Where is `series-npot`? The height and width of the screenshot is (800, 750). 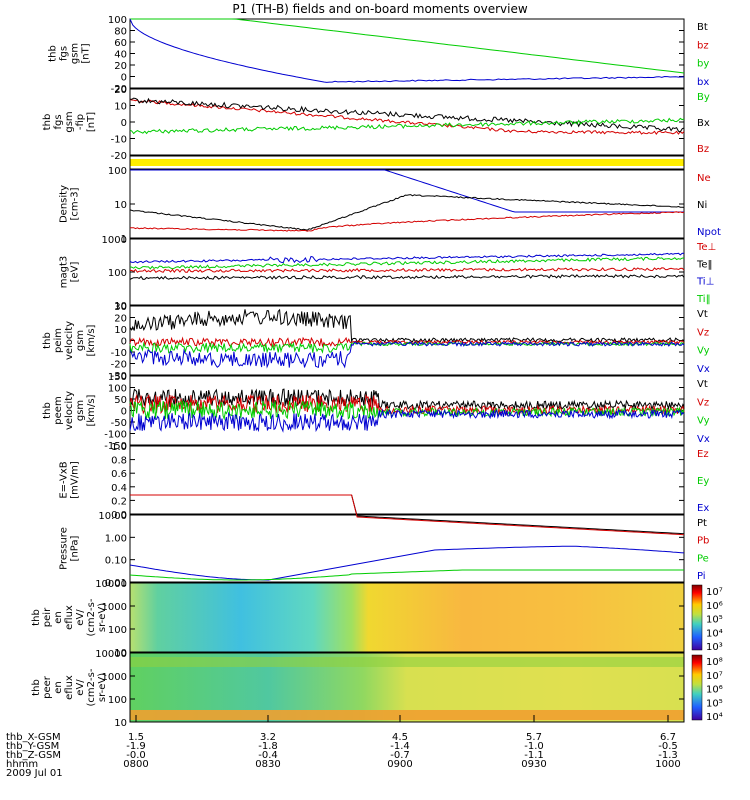
series-npot is located at coordinates (407, 191).